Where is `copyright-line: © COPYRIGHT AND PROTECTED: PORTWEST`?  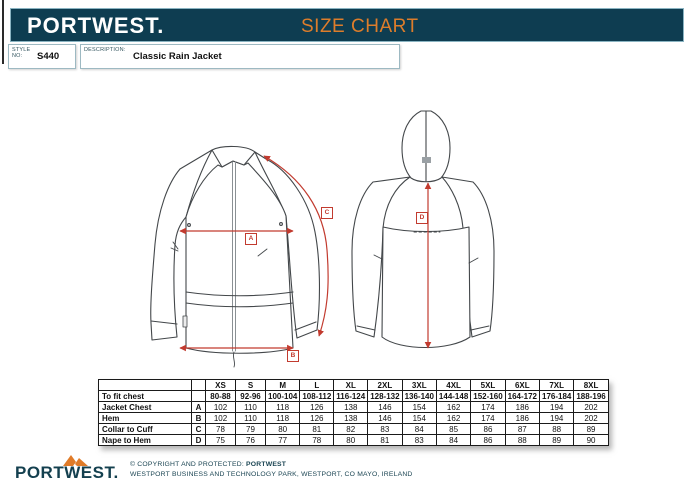
copyright-line: © COPYRIGHT AND PROTECTED: PORTWEST is located at coordinates (271, 465).